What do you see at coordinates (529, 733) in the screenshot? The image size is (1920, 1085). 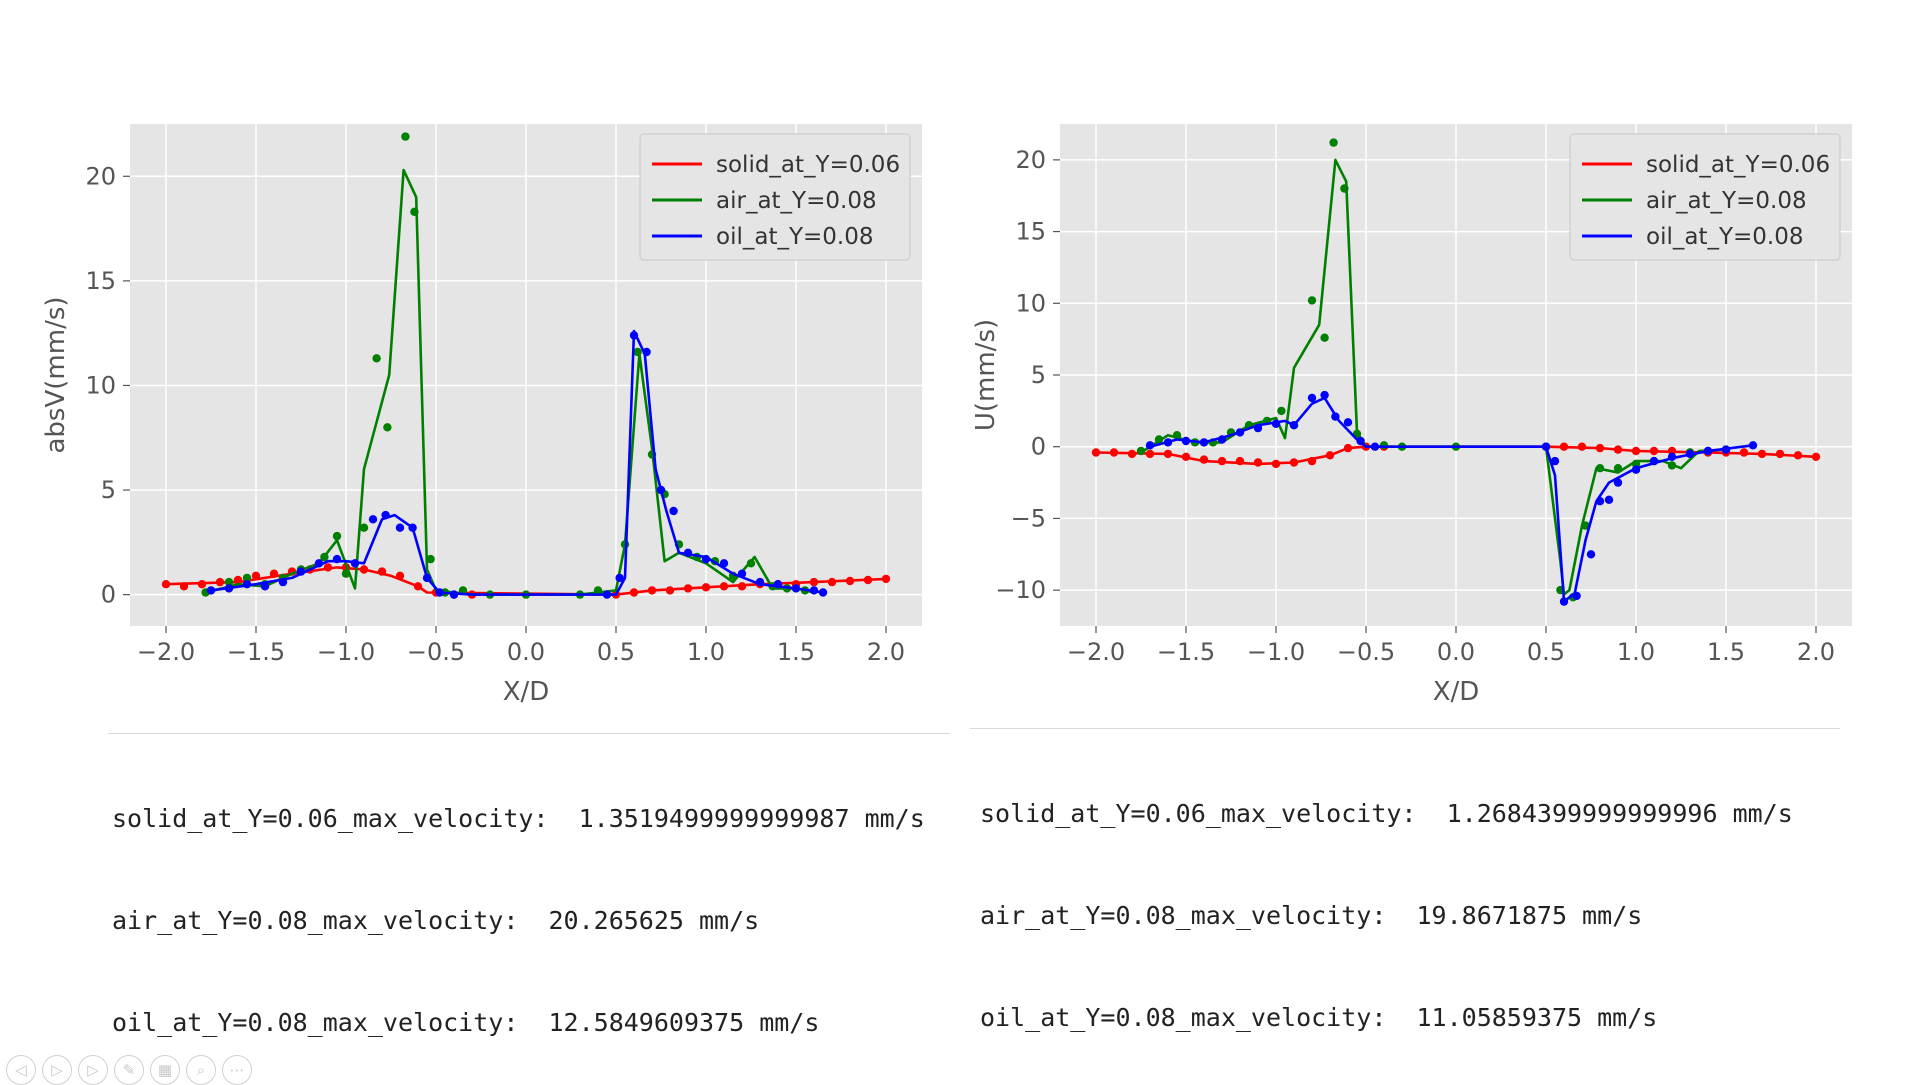 I see `output-divider-left` at bounding box center [529, 733].